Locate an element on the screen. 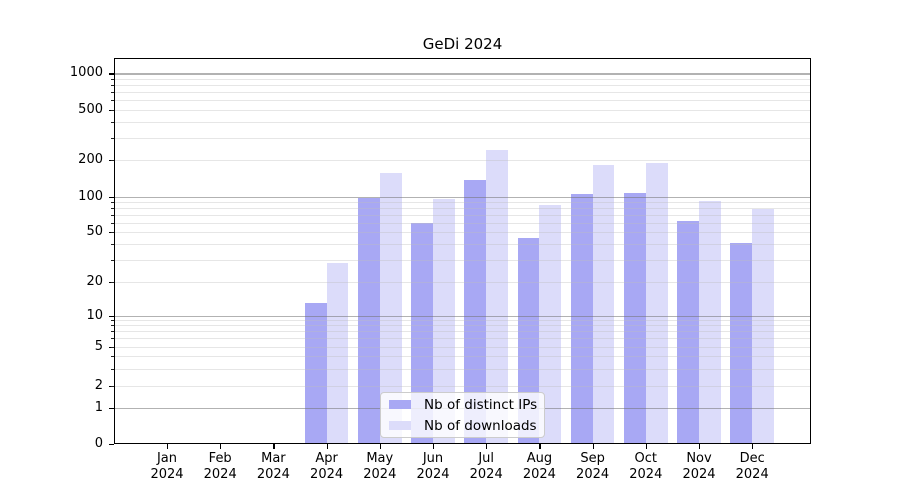  legend-entry-downloads: Nb of downloads is located at coordinates (466, 425).